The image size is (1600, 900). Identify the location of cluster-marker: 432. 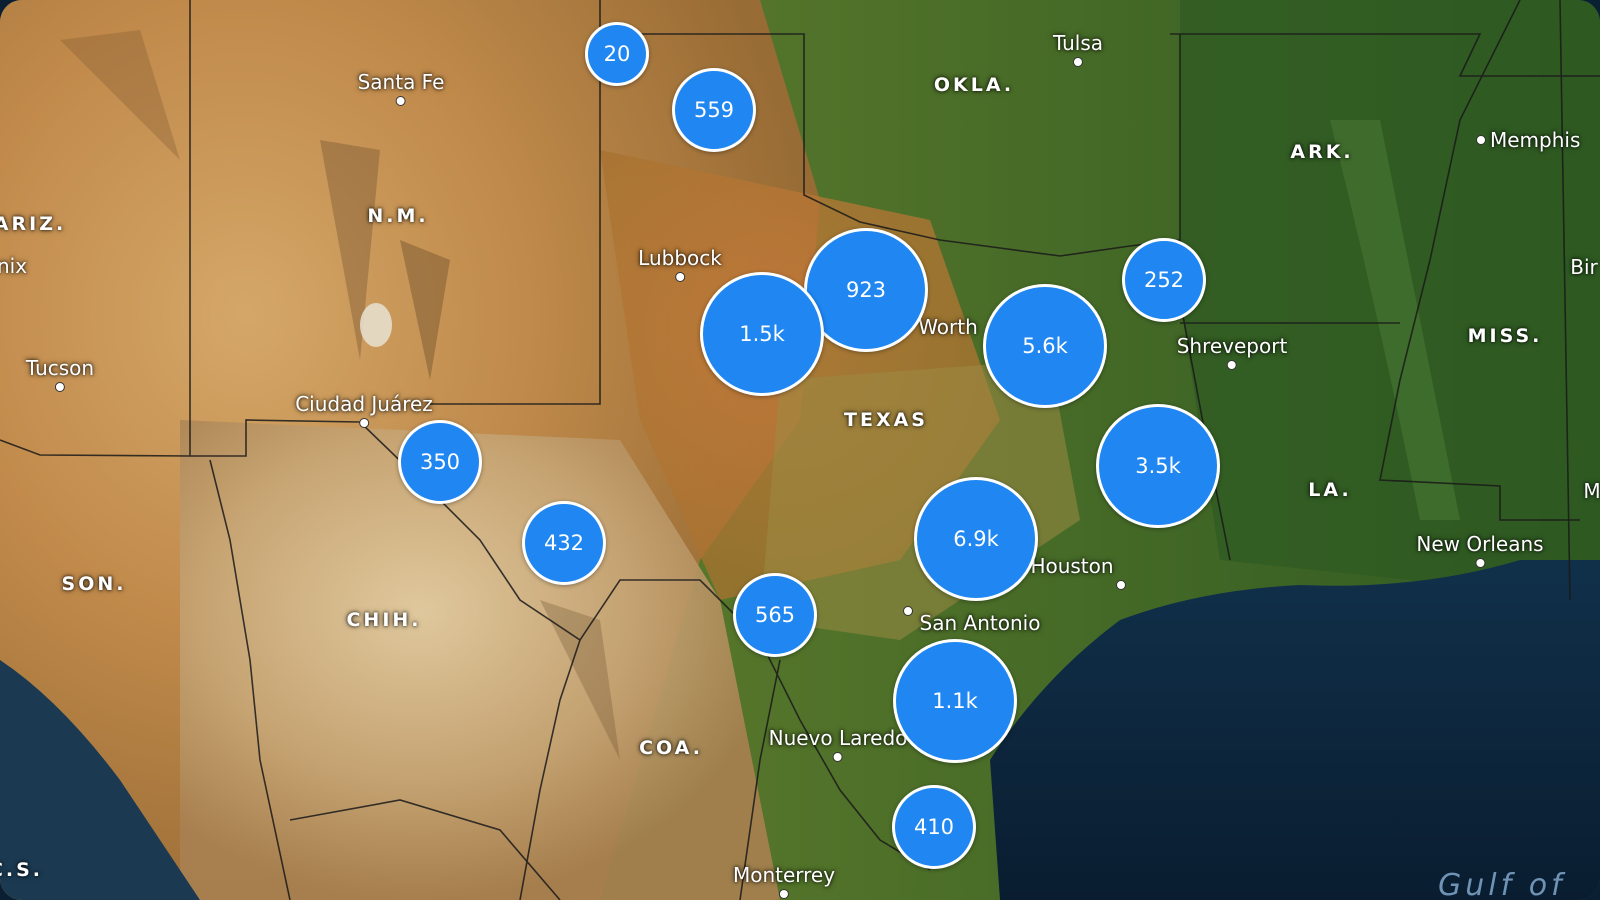
(564, 543).